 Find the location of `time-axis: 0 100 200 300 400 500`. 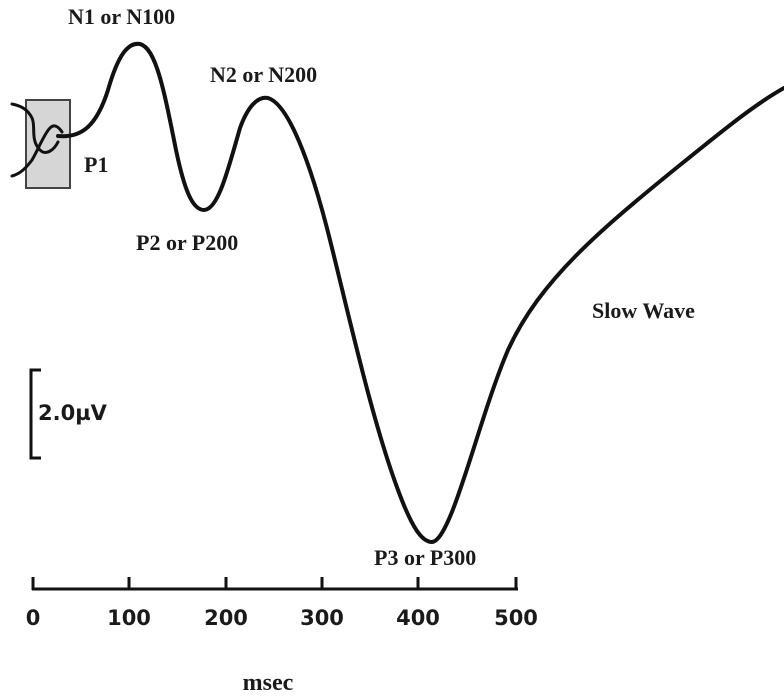

time-axis: 0 100 200 300 400 500 is located at coordinates (282, 603).